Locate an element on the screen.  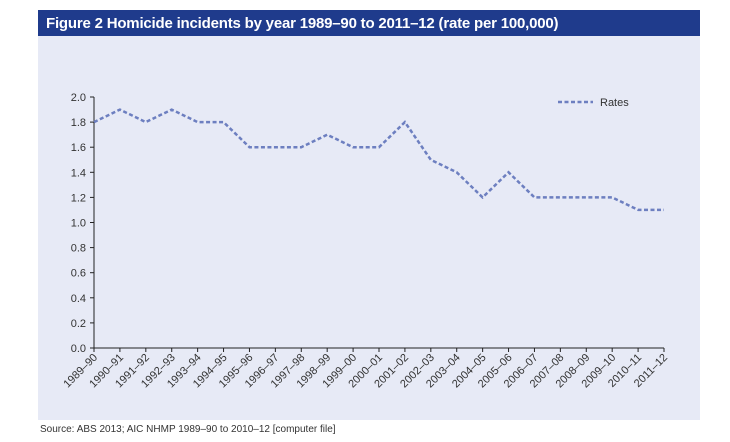
y-tick-label: 0.8 is located at coordinates (78, 249).